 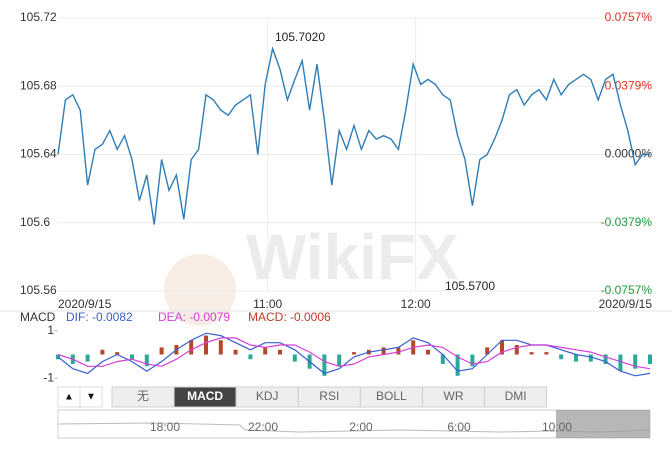 I want to click on arrow-button: ▲, so click(x=69, y=397).